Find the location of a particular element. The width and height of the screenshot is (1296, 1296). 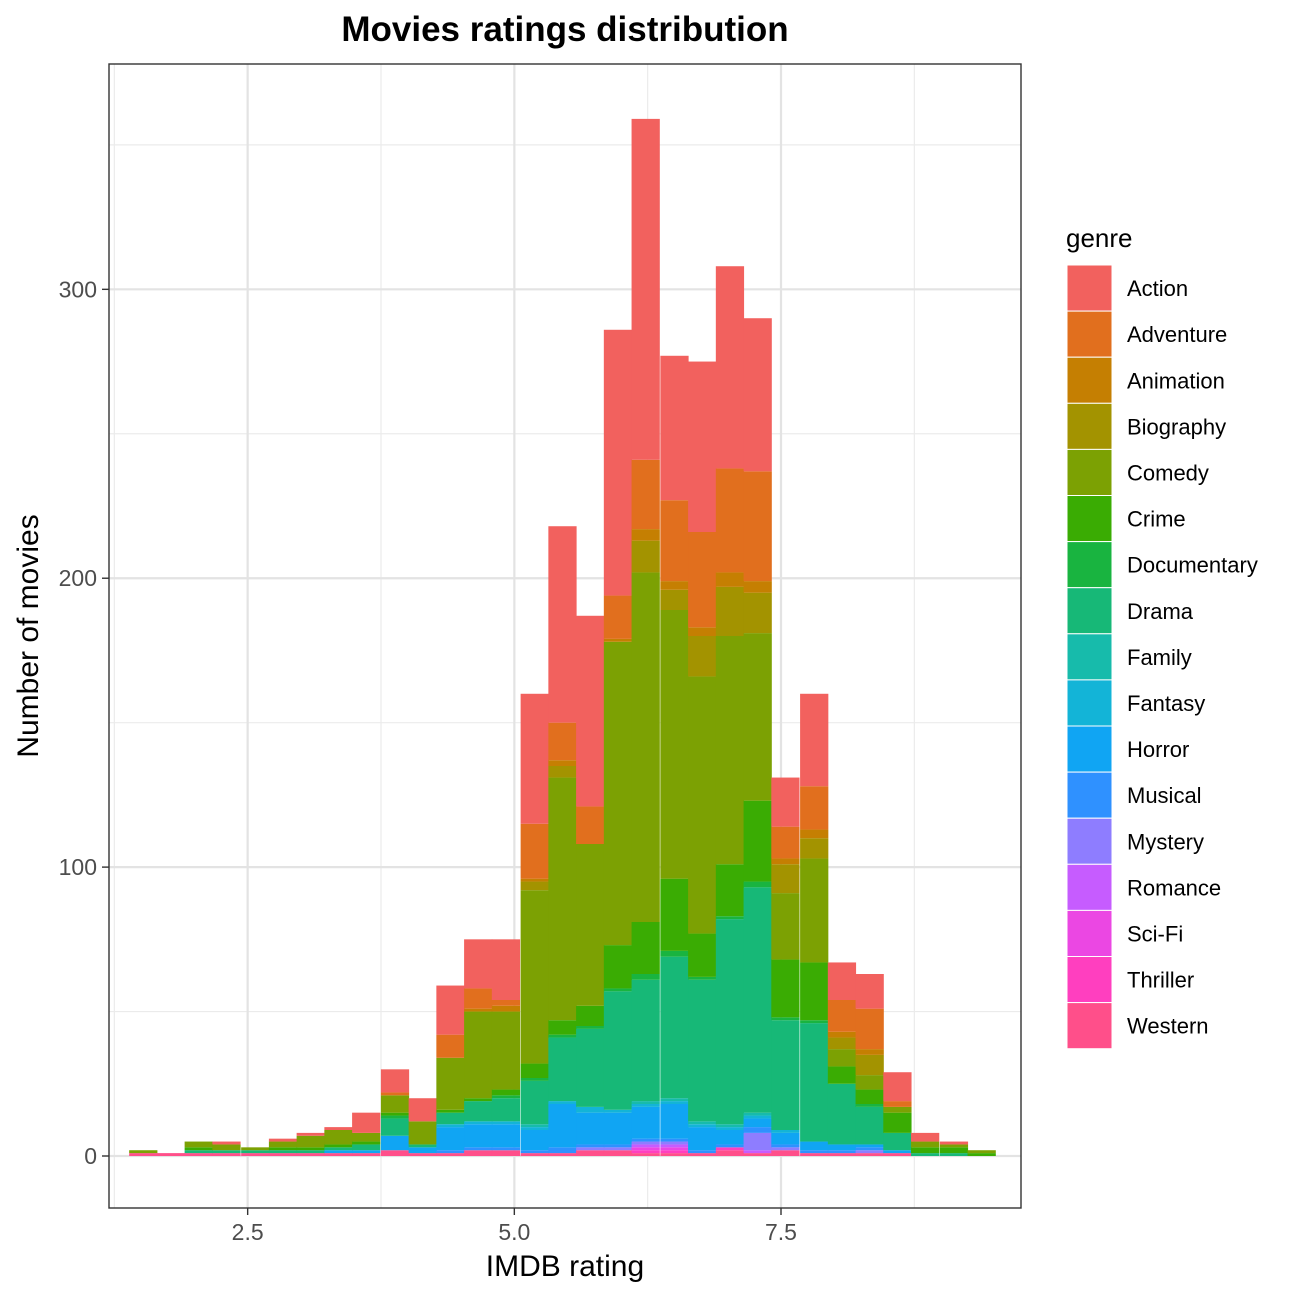

legend-key-biography is located at coordinates (1089, 426).